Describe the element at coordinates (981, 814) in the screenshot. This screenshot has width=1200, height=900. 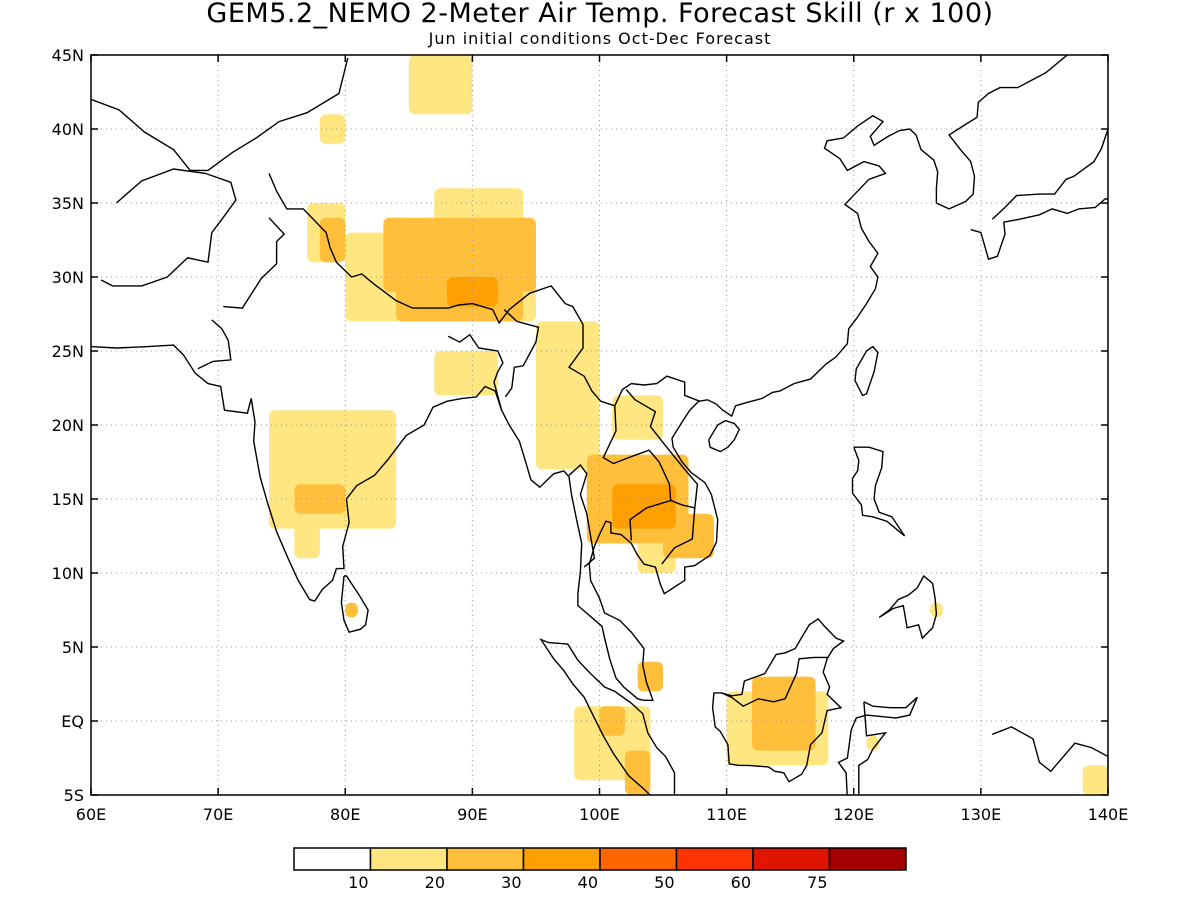
I see `x-tick-label: 130E` at that location.